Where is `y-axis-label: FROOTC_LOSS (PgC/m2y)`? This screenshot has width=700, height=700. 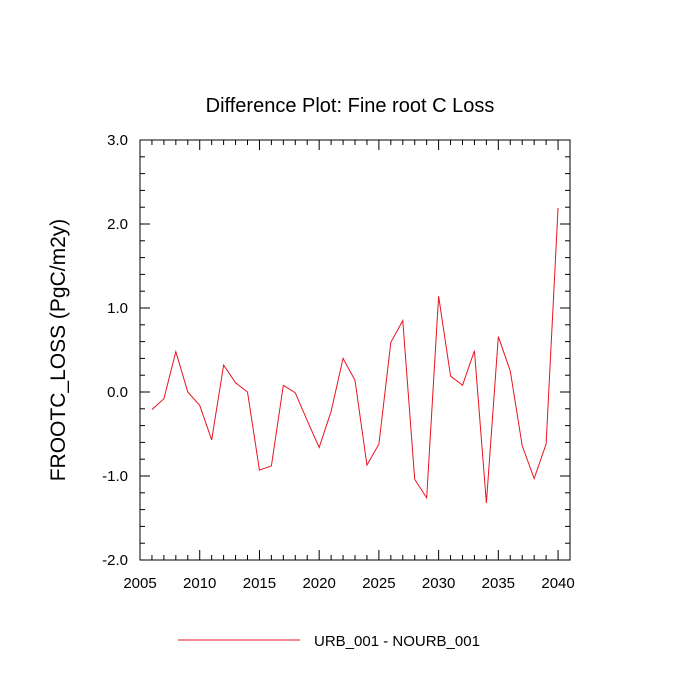
y-axis-label: FROOTC_LOSS (PgC/m2y) is located at coordinates (58, 350).